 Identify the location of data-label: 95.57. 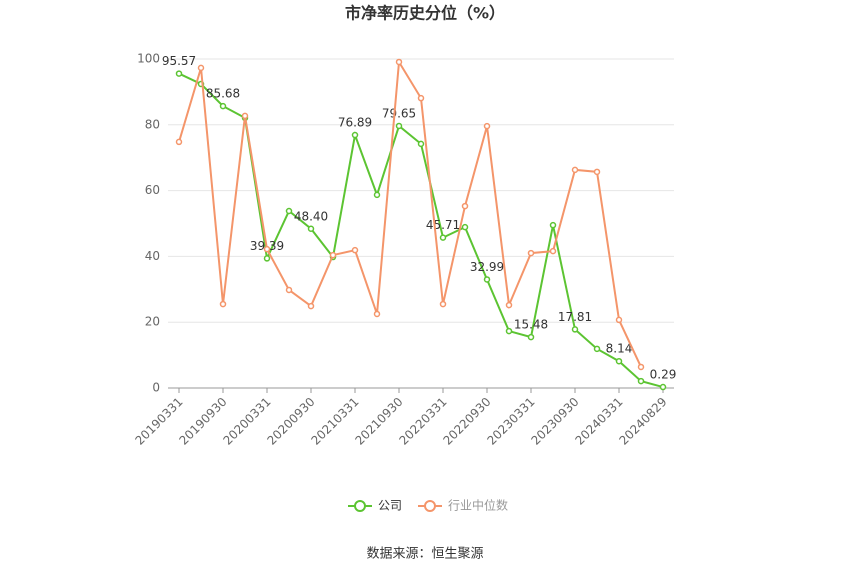
(179, 61).